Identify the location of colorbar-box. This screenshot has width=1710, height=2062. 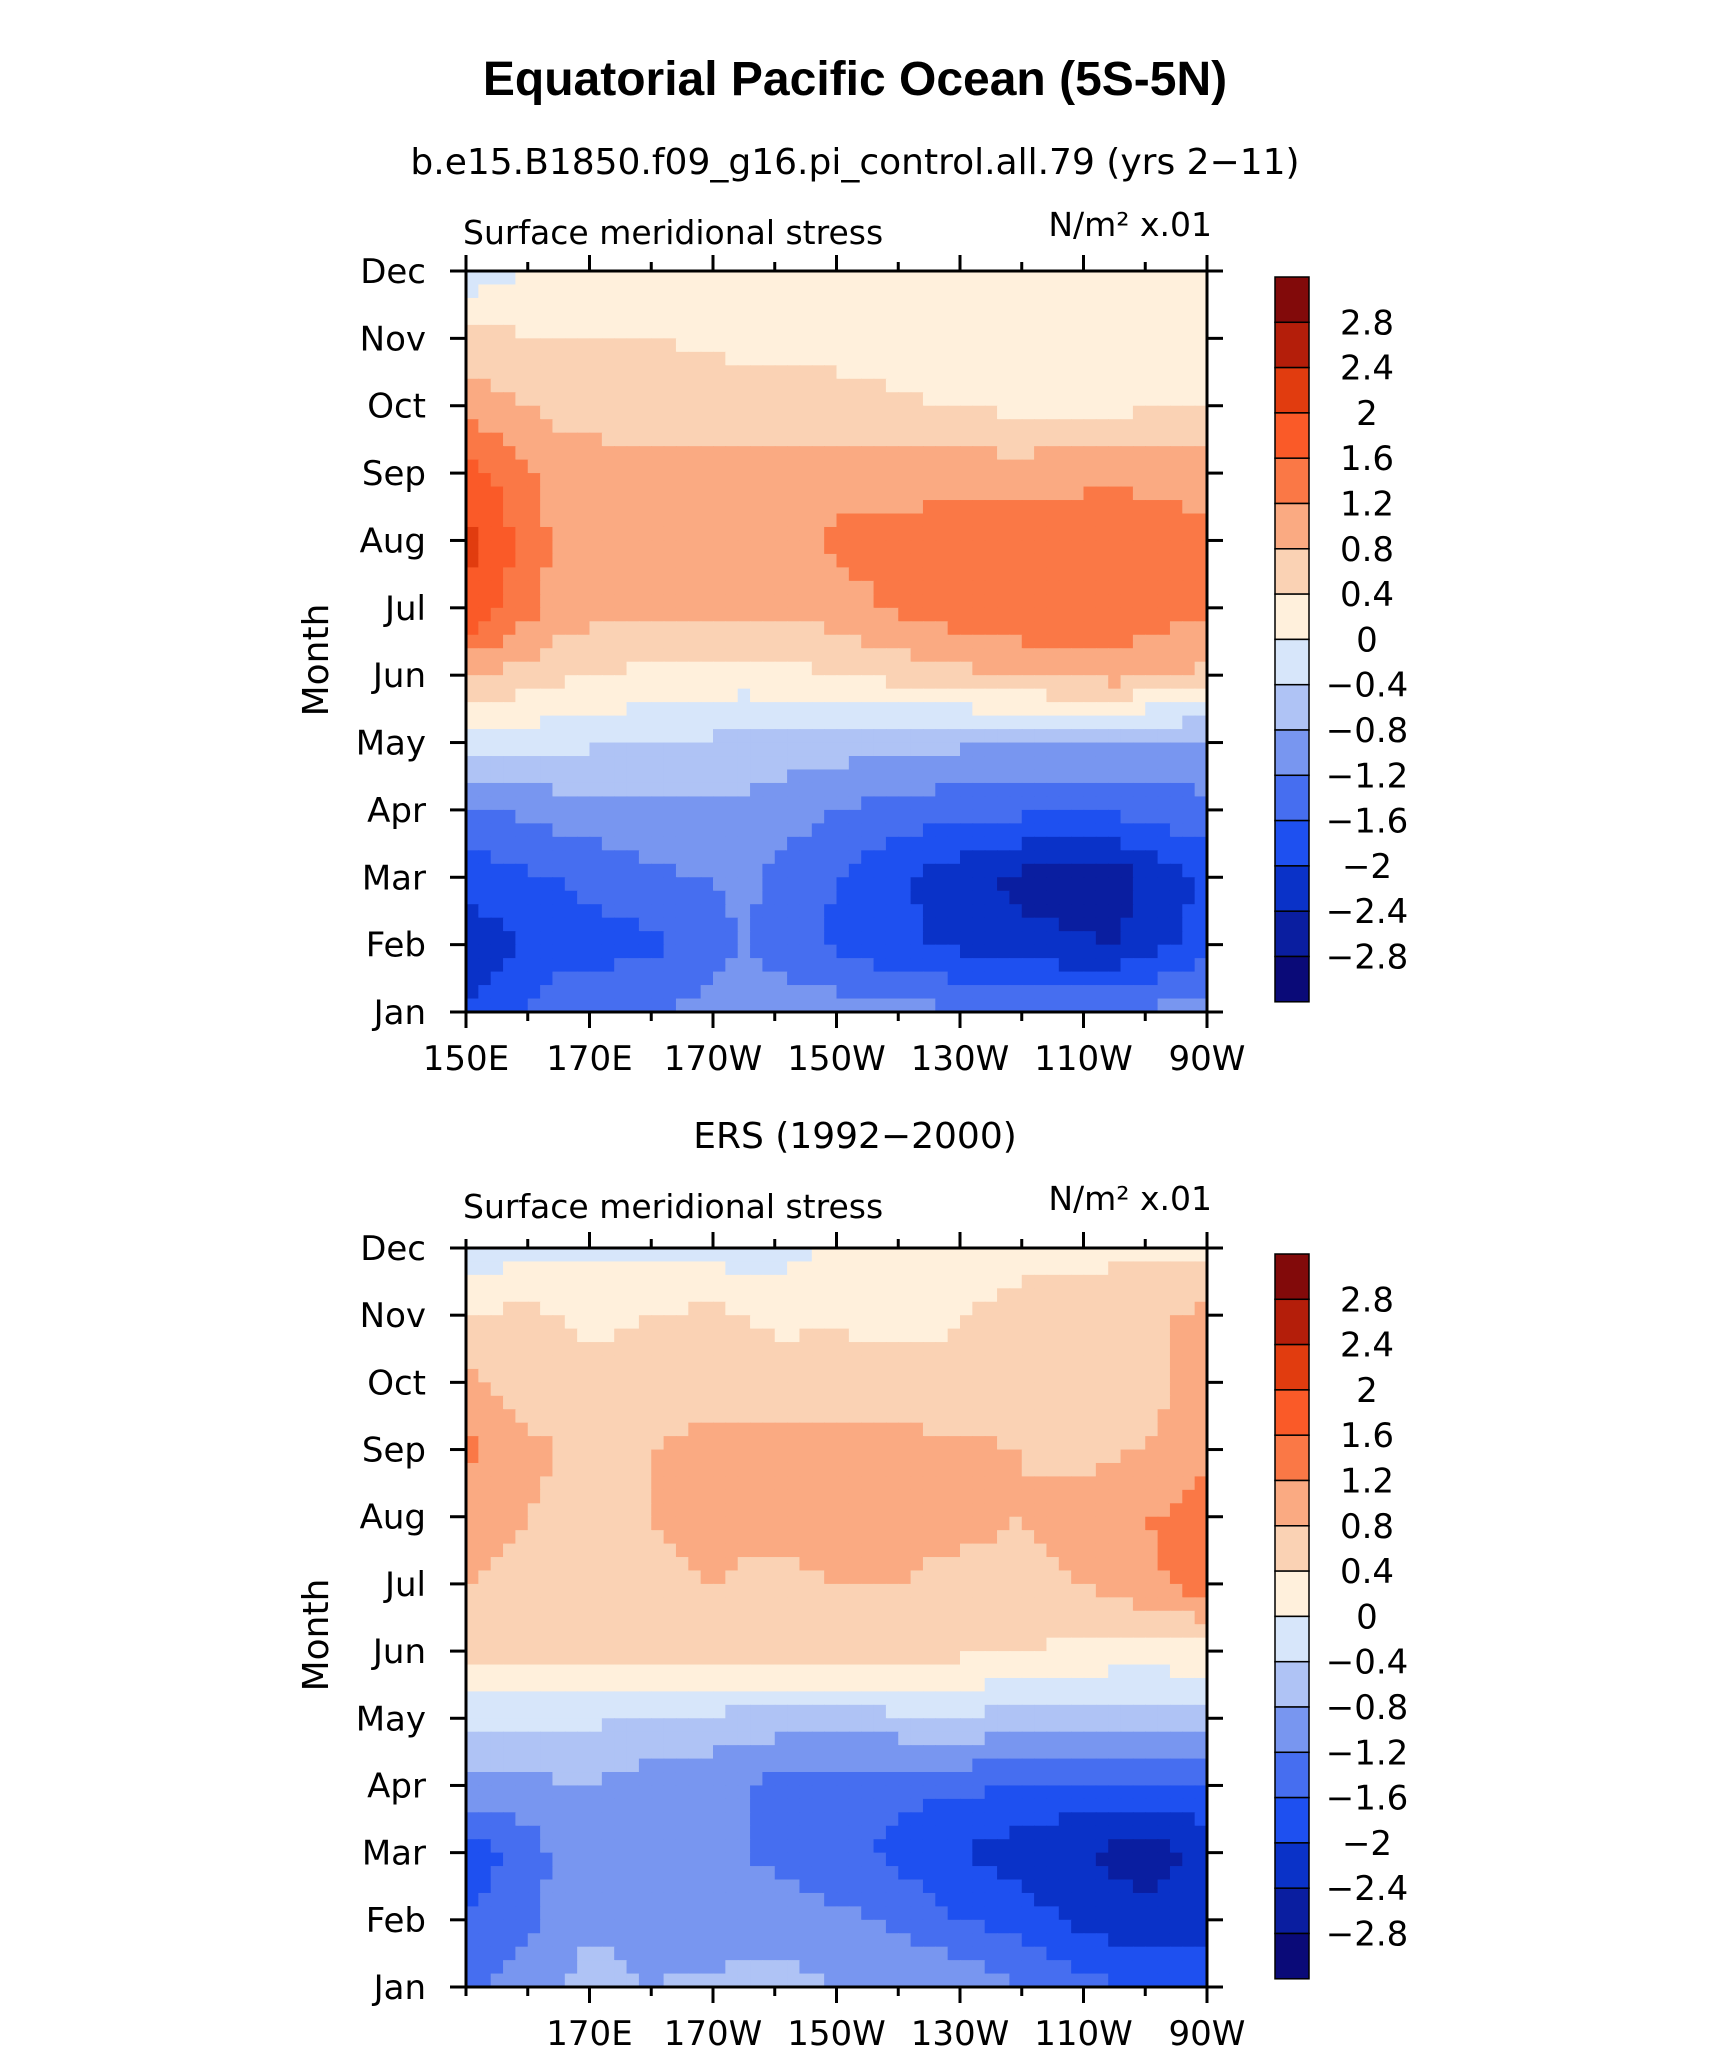
(1292, 662).